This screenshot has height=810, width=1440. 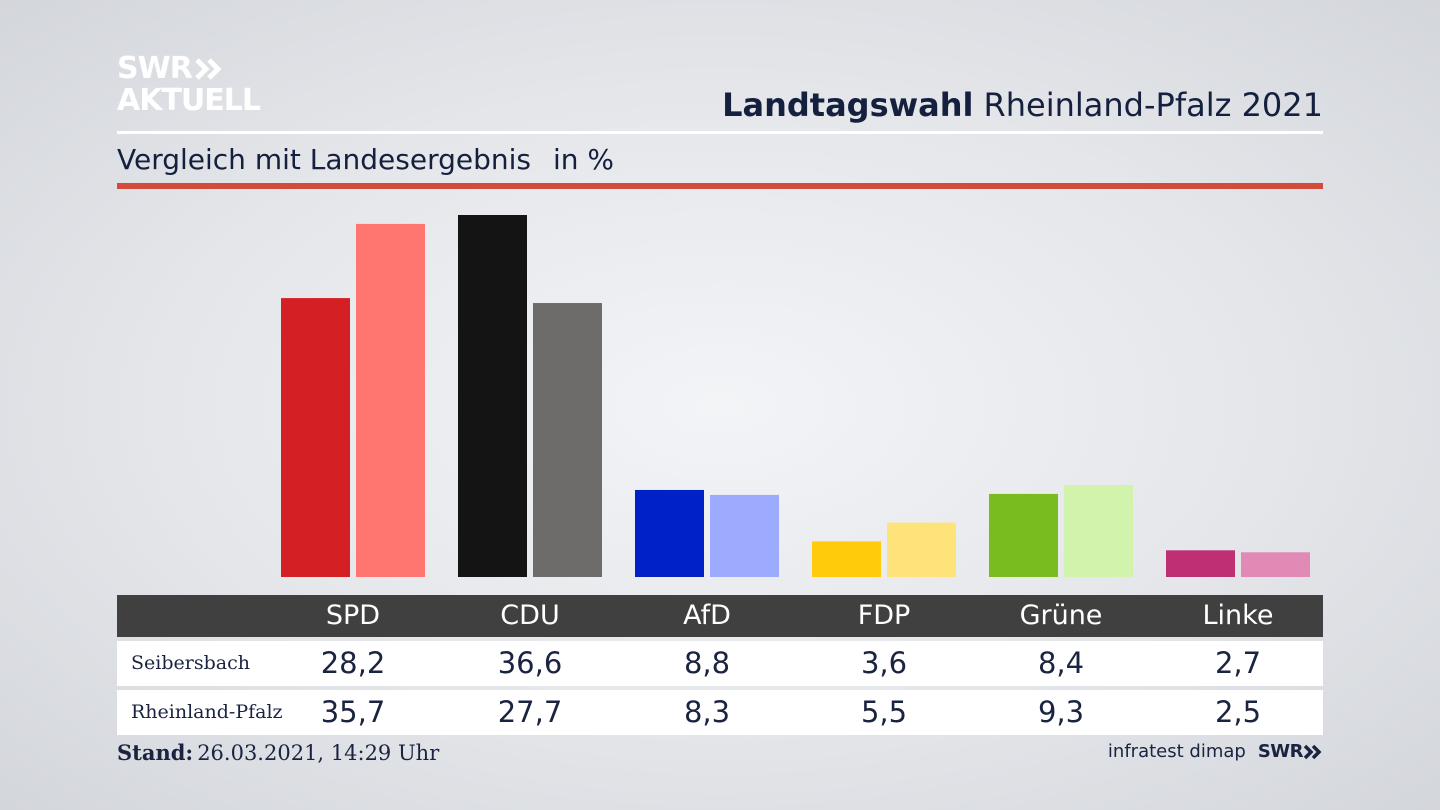 What do you see at coordinates (884, 615) in the screenshot?
I see `party-label-fdp: FDP` at bounding box center [884, 615].